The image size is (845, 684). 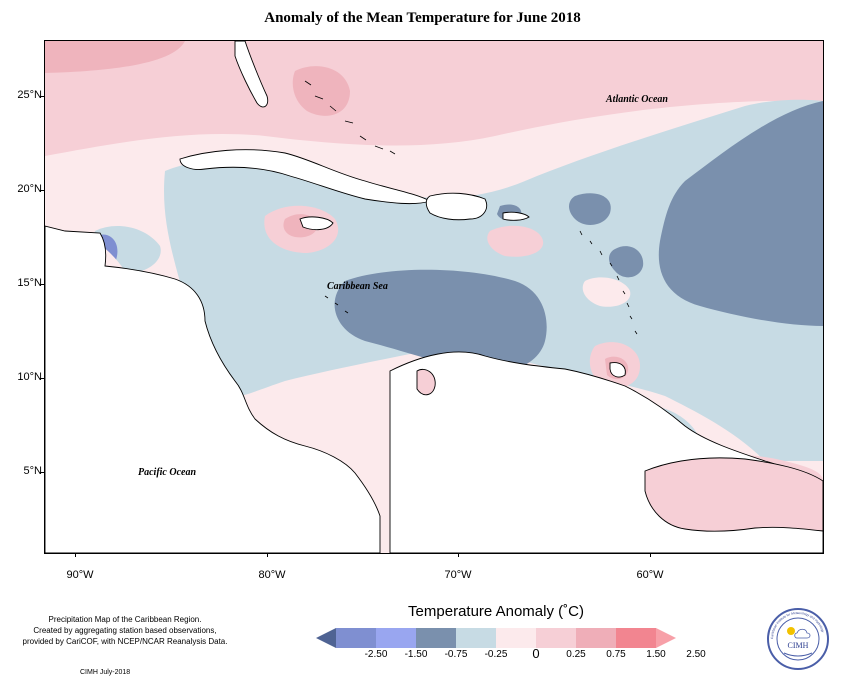 I want to click on anomaly-zone-warm-martinique, so click(x=606, y=292).